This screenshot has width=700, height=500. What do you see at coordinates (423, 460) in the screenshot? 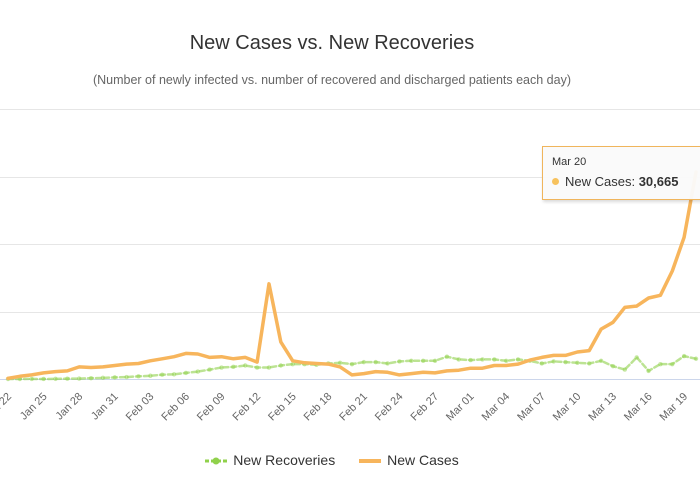
I see `legend-label-new-cases: New Cases` at bounding box center [423, 460].